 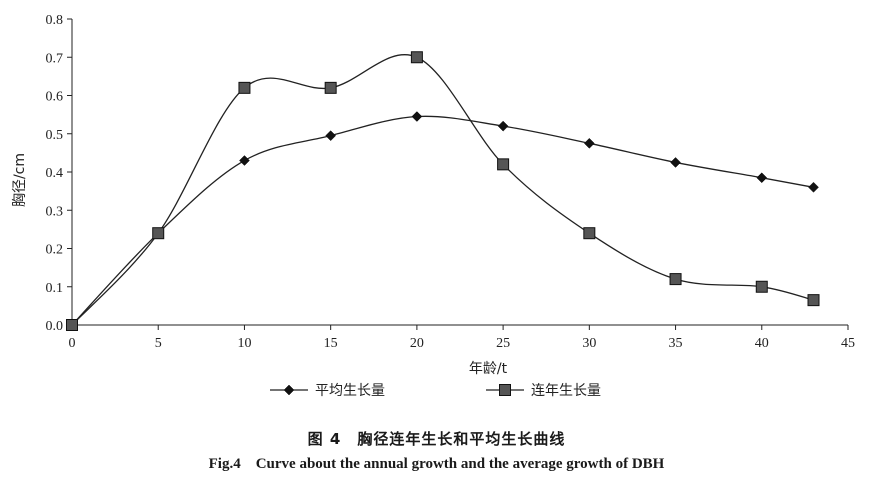 I want to click on y-tick-label: 0.1, so click(x=55, y=288).